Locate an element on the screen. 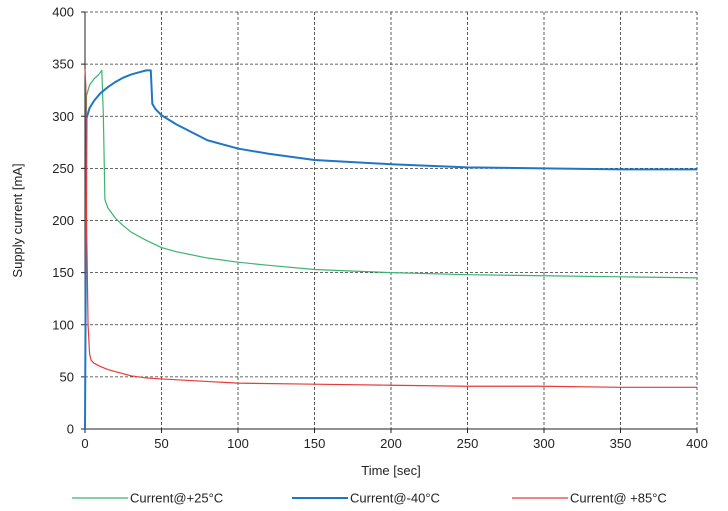  y-tick-label: 400 is located at coordinates (63, 12).